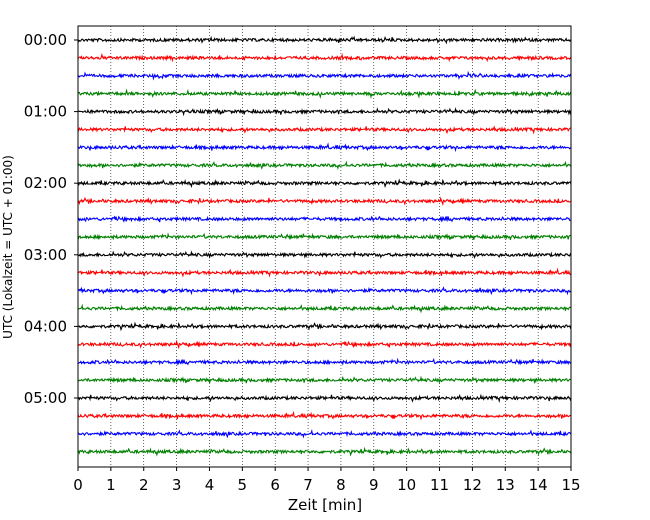 The image size is (650, 520). I want to click on trace-02:45, so click(324, 236).